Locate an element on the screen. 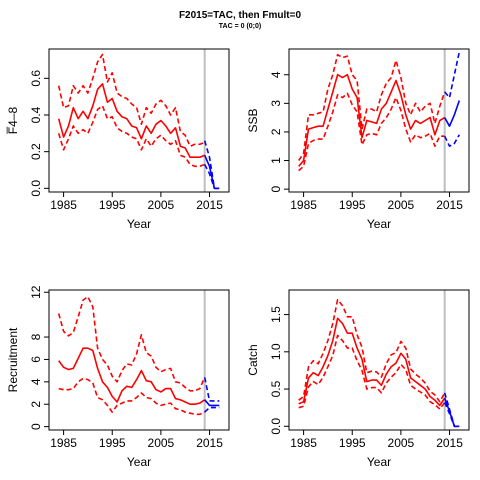 This screenshot has width=480, height=480. y-tick-label: 1.5 is located at coordinates (276, 314).